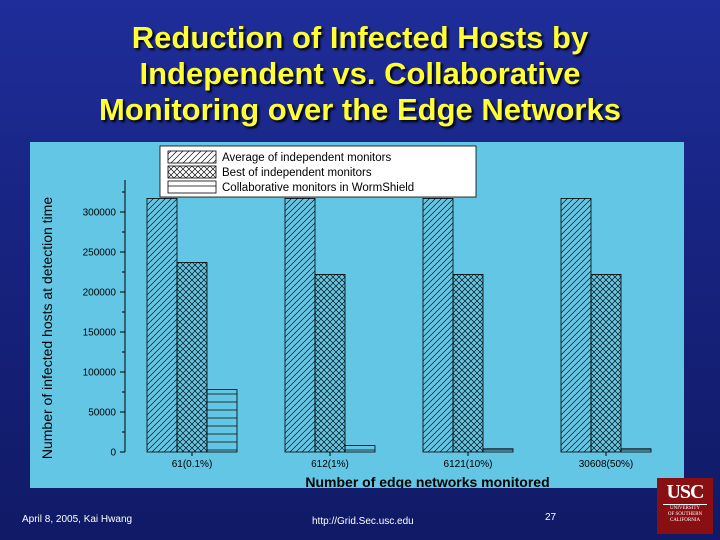 The height and width of the screenshot is (540, 720). Describe the element at coordinates (363, 521) in the screenshot. I see `footer-url: http://Grid.Sec.usc.edu` at that location.